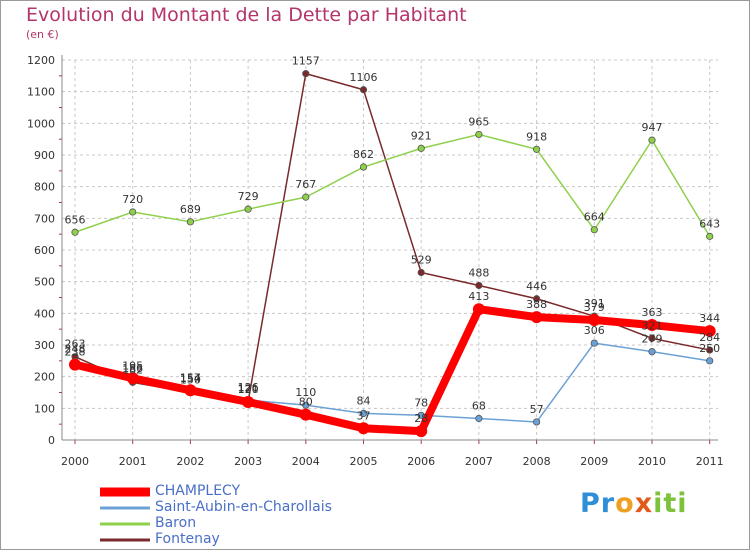  What do you see at coordinates (306, 61) in the screenshot?
I see `data-label-fontenay: 1157` at bounding box center [306, 61].